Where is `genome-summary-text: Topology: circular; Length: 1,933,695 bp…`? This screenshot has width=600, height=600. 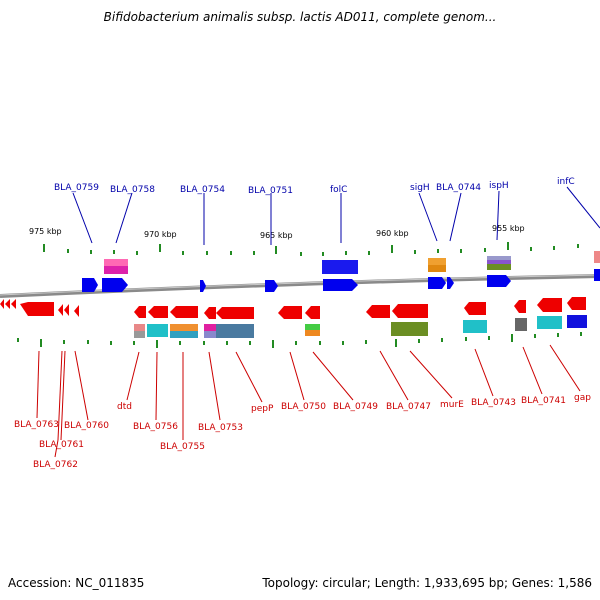 genome-summary-text: Topology: circular; Length: 1,933,695 bp… is located at coordinates (427, 583).